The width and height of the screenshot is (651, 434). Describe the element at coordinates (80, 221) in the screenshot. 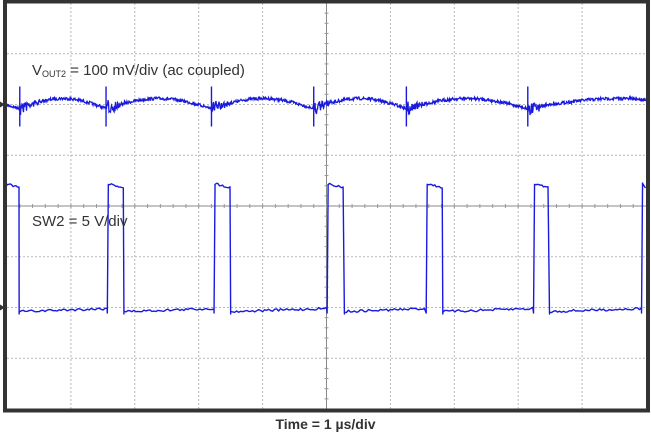

I see `sw2-channel-label: SW2 = 5 V/div` at that location.